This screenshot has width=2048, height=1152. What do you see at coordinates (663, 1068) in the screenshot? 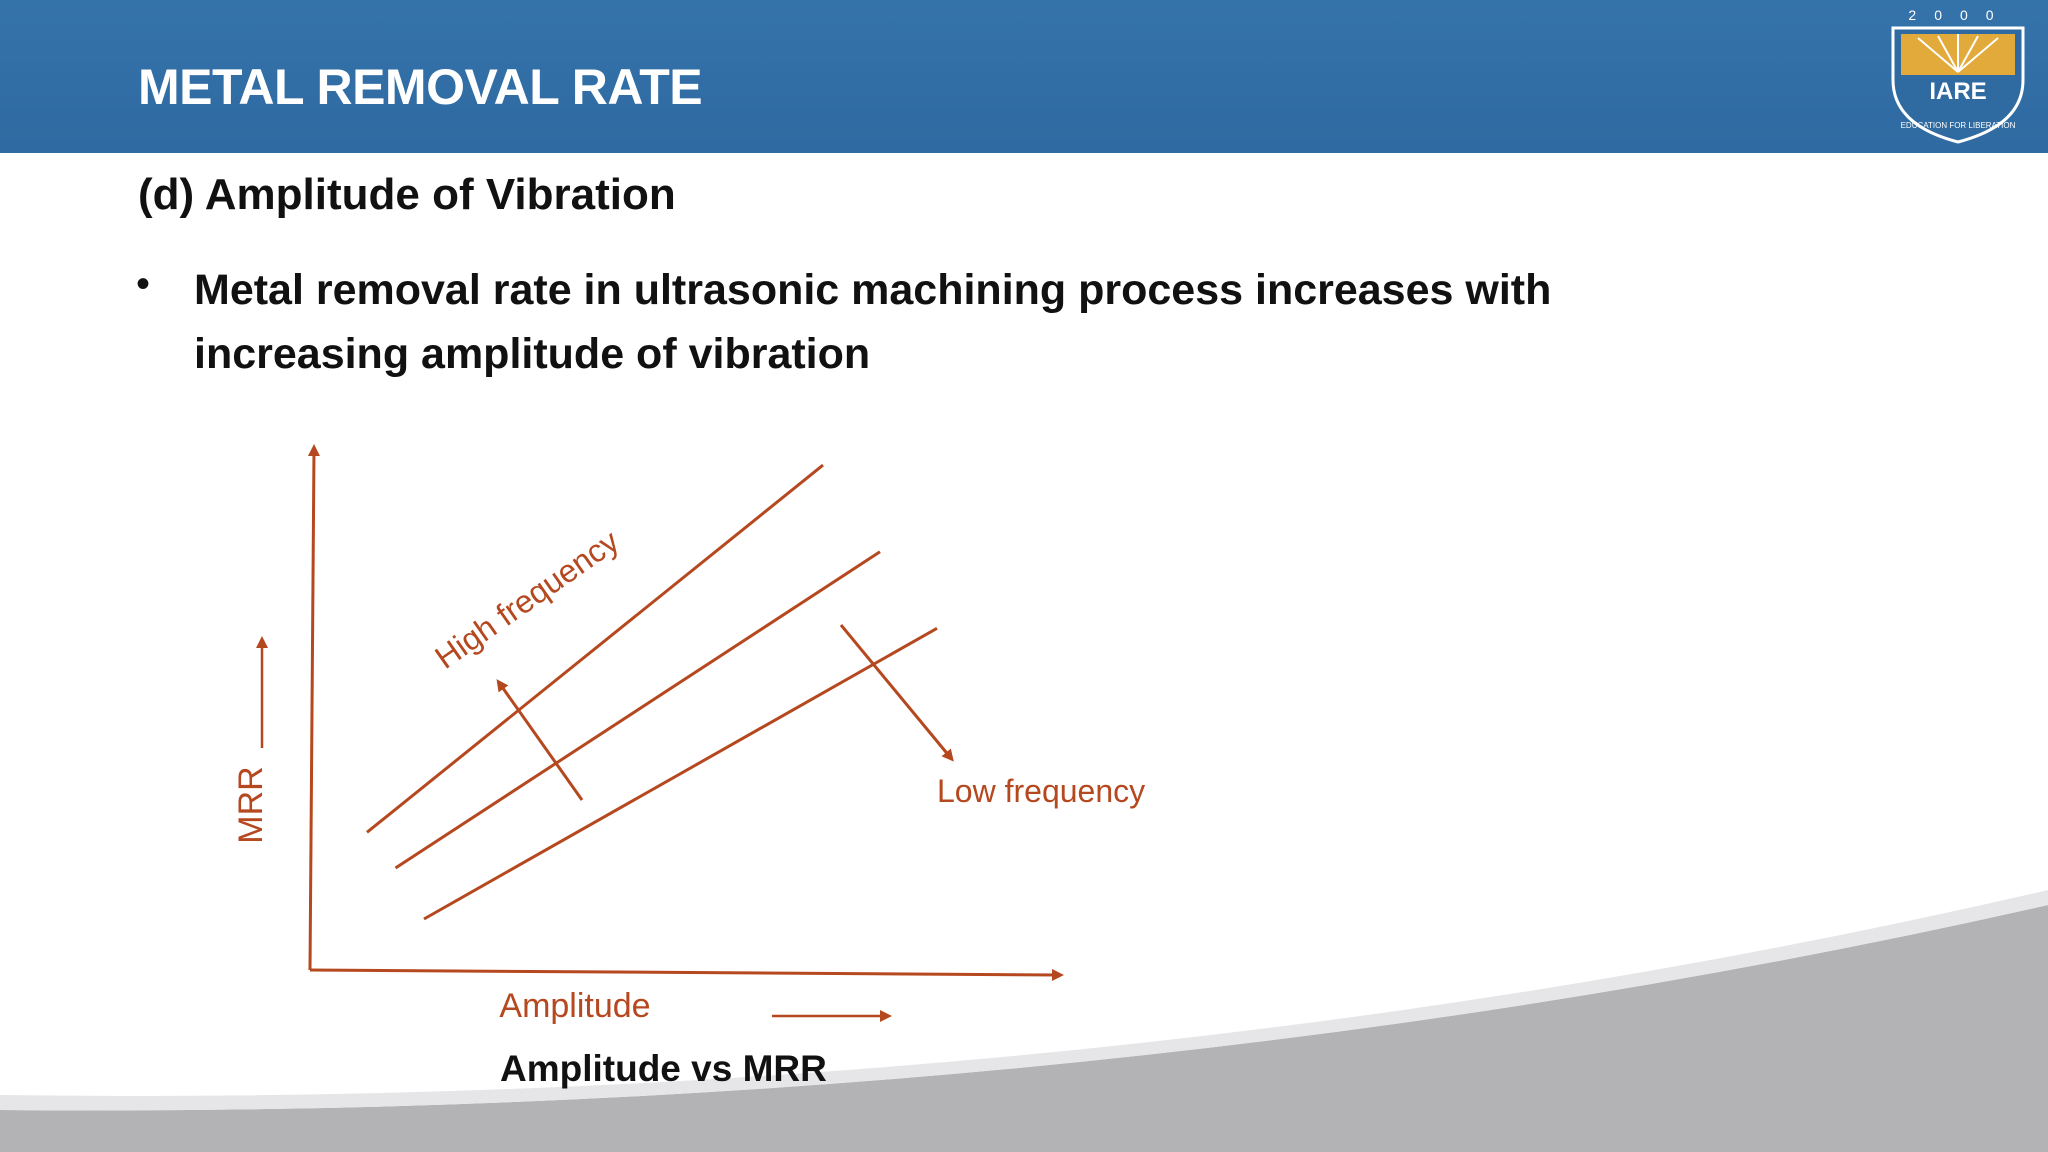
I see `figure-caption: Amplitude vs MRR` at bounding box center [663, 1068].